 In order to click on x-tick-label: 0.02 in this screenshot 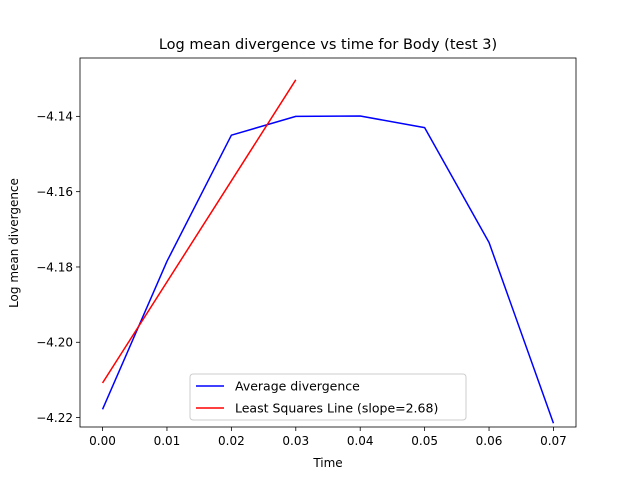, I will do `click(231, 441)`.